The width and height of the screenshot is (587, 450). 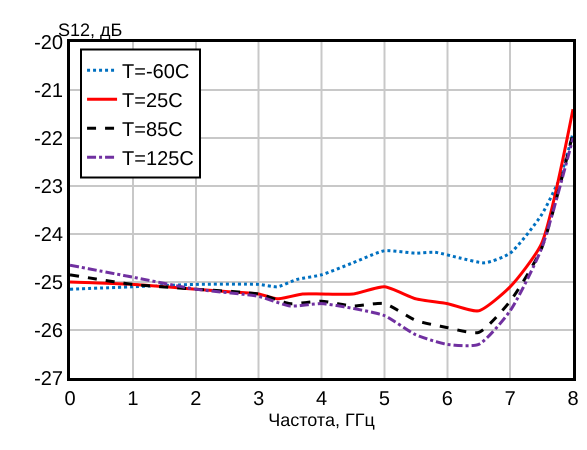 What do you see at coordinates (48, 235) in the screenshot?
I see `y-tick-label: -24` at bounding box center [48, 235].